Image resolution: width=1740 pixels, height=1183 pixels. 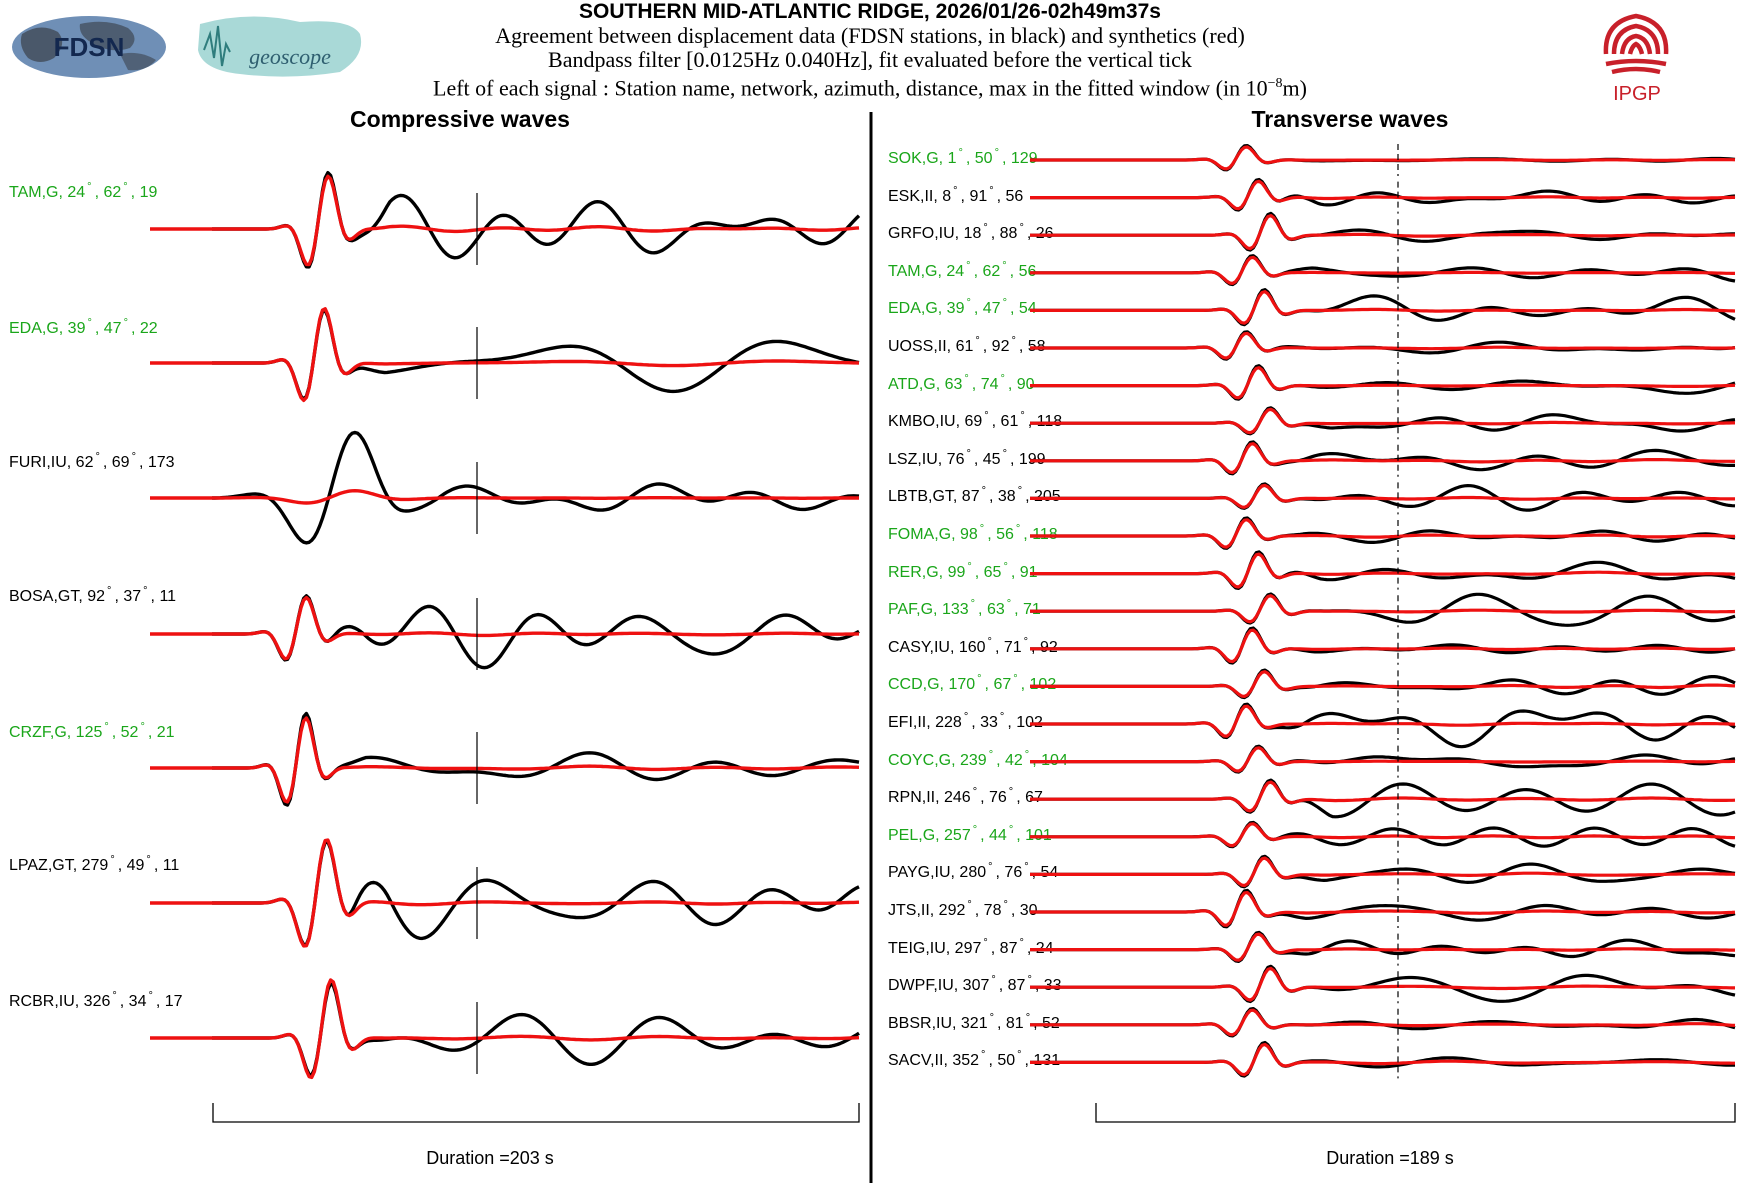 What do you see at coordinates (971, 233) in the screenshot?
I see `transverse-station-label: GRFO,IU, 18 °, 88 °, 26` at bounding box center [971, 233].